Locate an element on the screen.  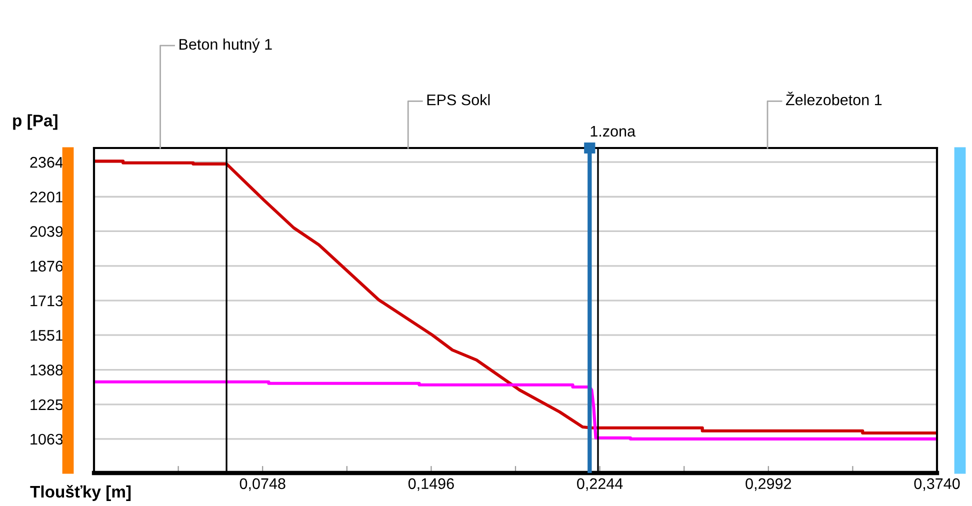
text: EPS Sokl is located at coordinates (458, 100).